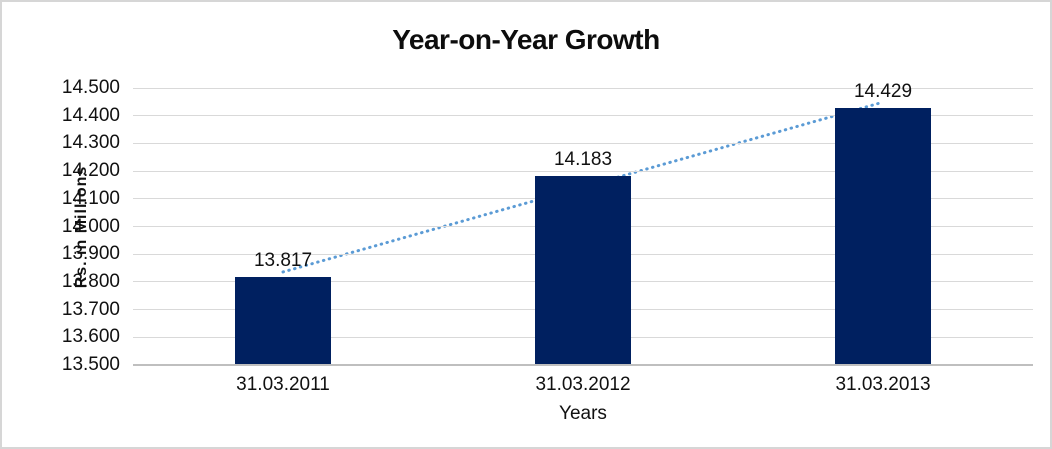  I want to click on x-category-label: 31.03.2013, so click(883, 384).